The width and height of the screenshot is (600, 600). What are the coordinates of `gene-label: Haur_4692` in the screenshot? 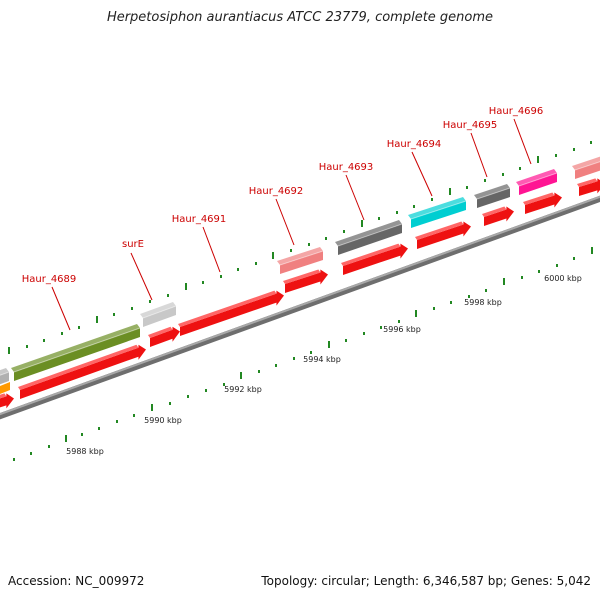 It's located at (276, 191).